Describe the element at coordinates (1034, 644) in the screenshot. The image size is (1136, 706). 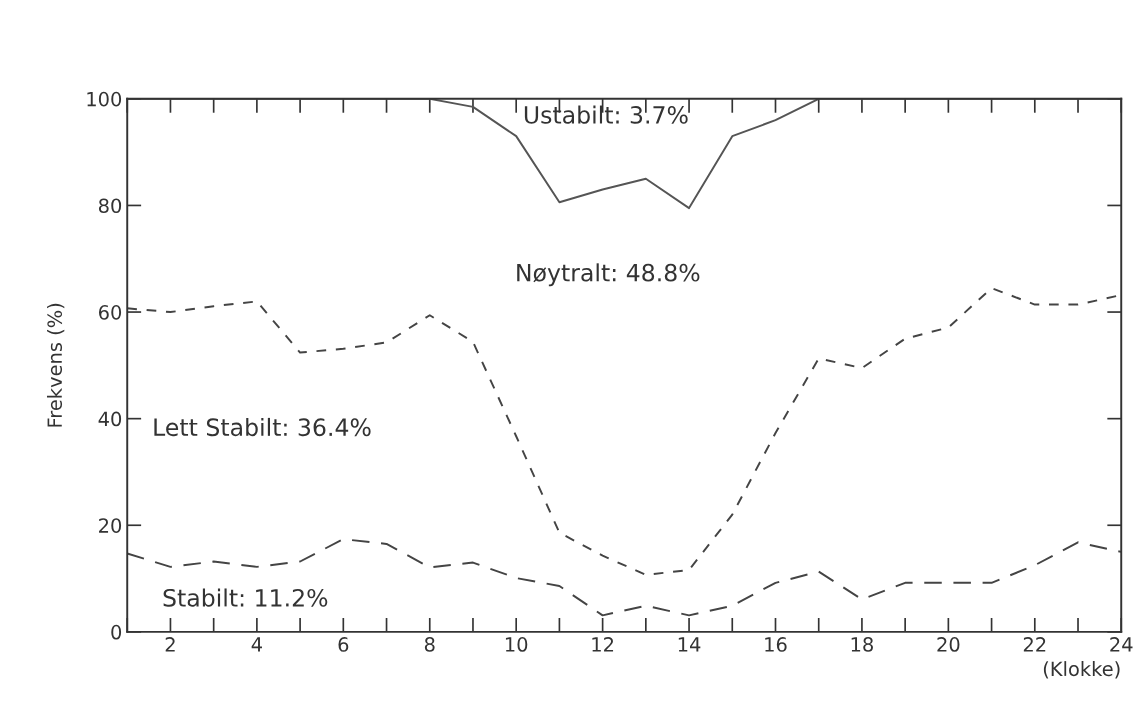
I see `x-tick-label: 22` at that location.